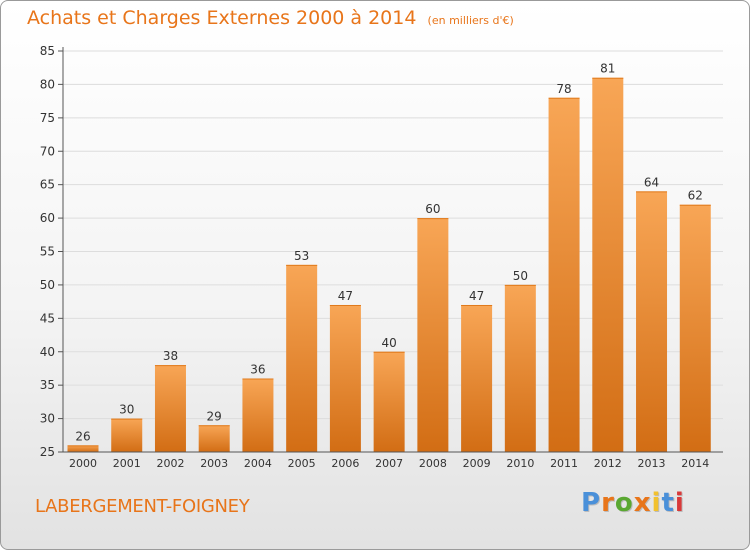  Describe the element at coordinates (47, 118) in the screenshot. I see `y-tick-label: 75` at that location.